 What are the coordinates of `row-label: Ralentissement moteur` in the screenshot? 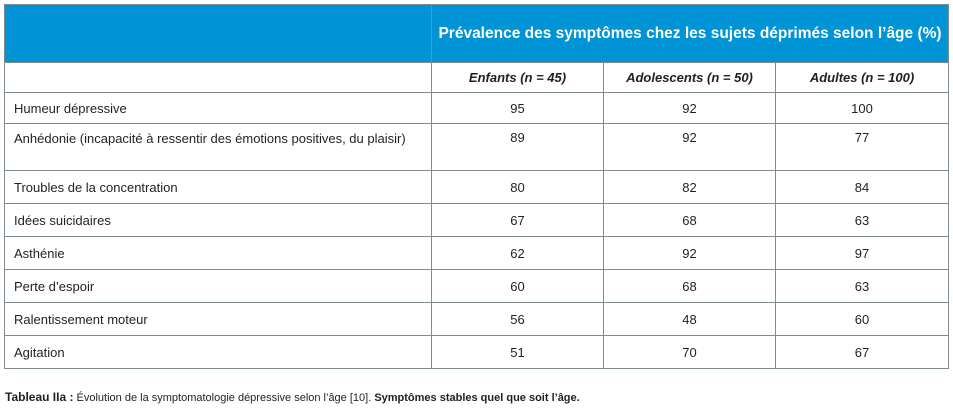 It's located at (218, 319).